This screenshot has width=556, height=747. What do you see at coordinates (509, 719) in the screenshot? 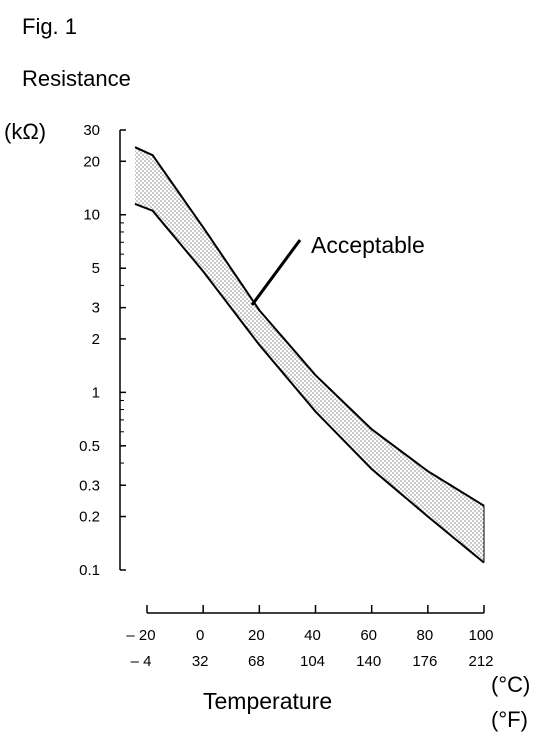
I see `x-unit-fahrenheit: (°F)` at bounding box center [509, 719].